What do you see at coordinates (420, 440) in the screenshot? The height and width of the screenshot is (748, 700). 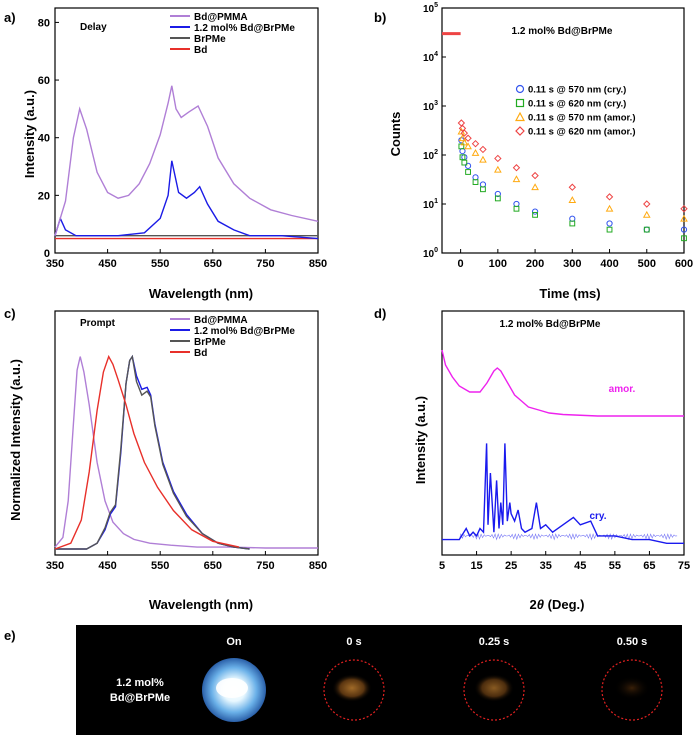 I see `panel-d-ylabel: Intensity (a.u.)` at bounding box center [420, 440].